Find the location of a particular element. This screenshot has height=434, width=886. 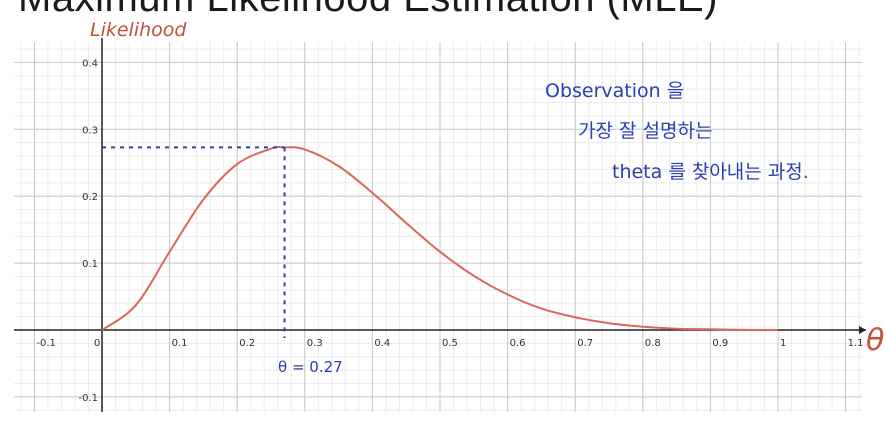

x-tick-label: 0 is located at coordinates (97, 343).